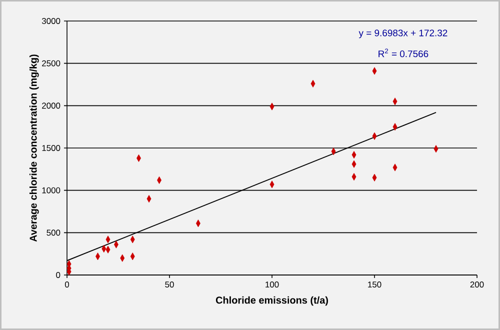 The height and width of the screenshot is (330, 500). I want to click on x-tick-label: 50, so click(169, 285).